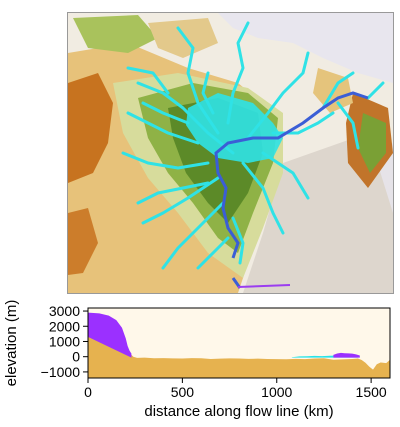 The width and height of the screenshot is (400, 427). What do you see at coordinates (64, 341) in the screenshot?
I see `y-tick-label: 1000` at bounding box center [64, 341].